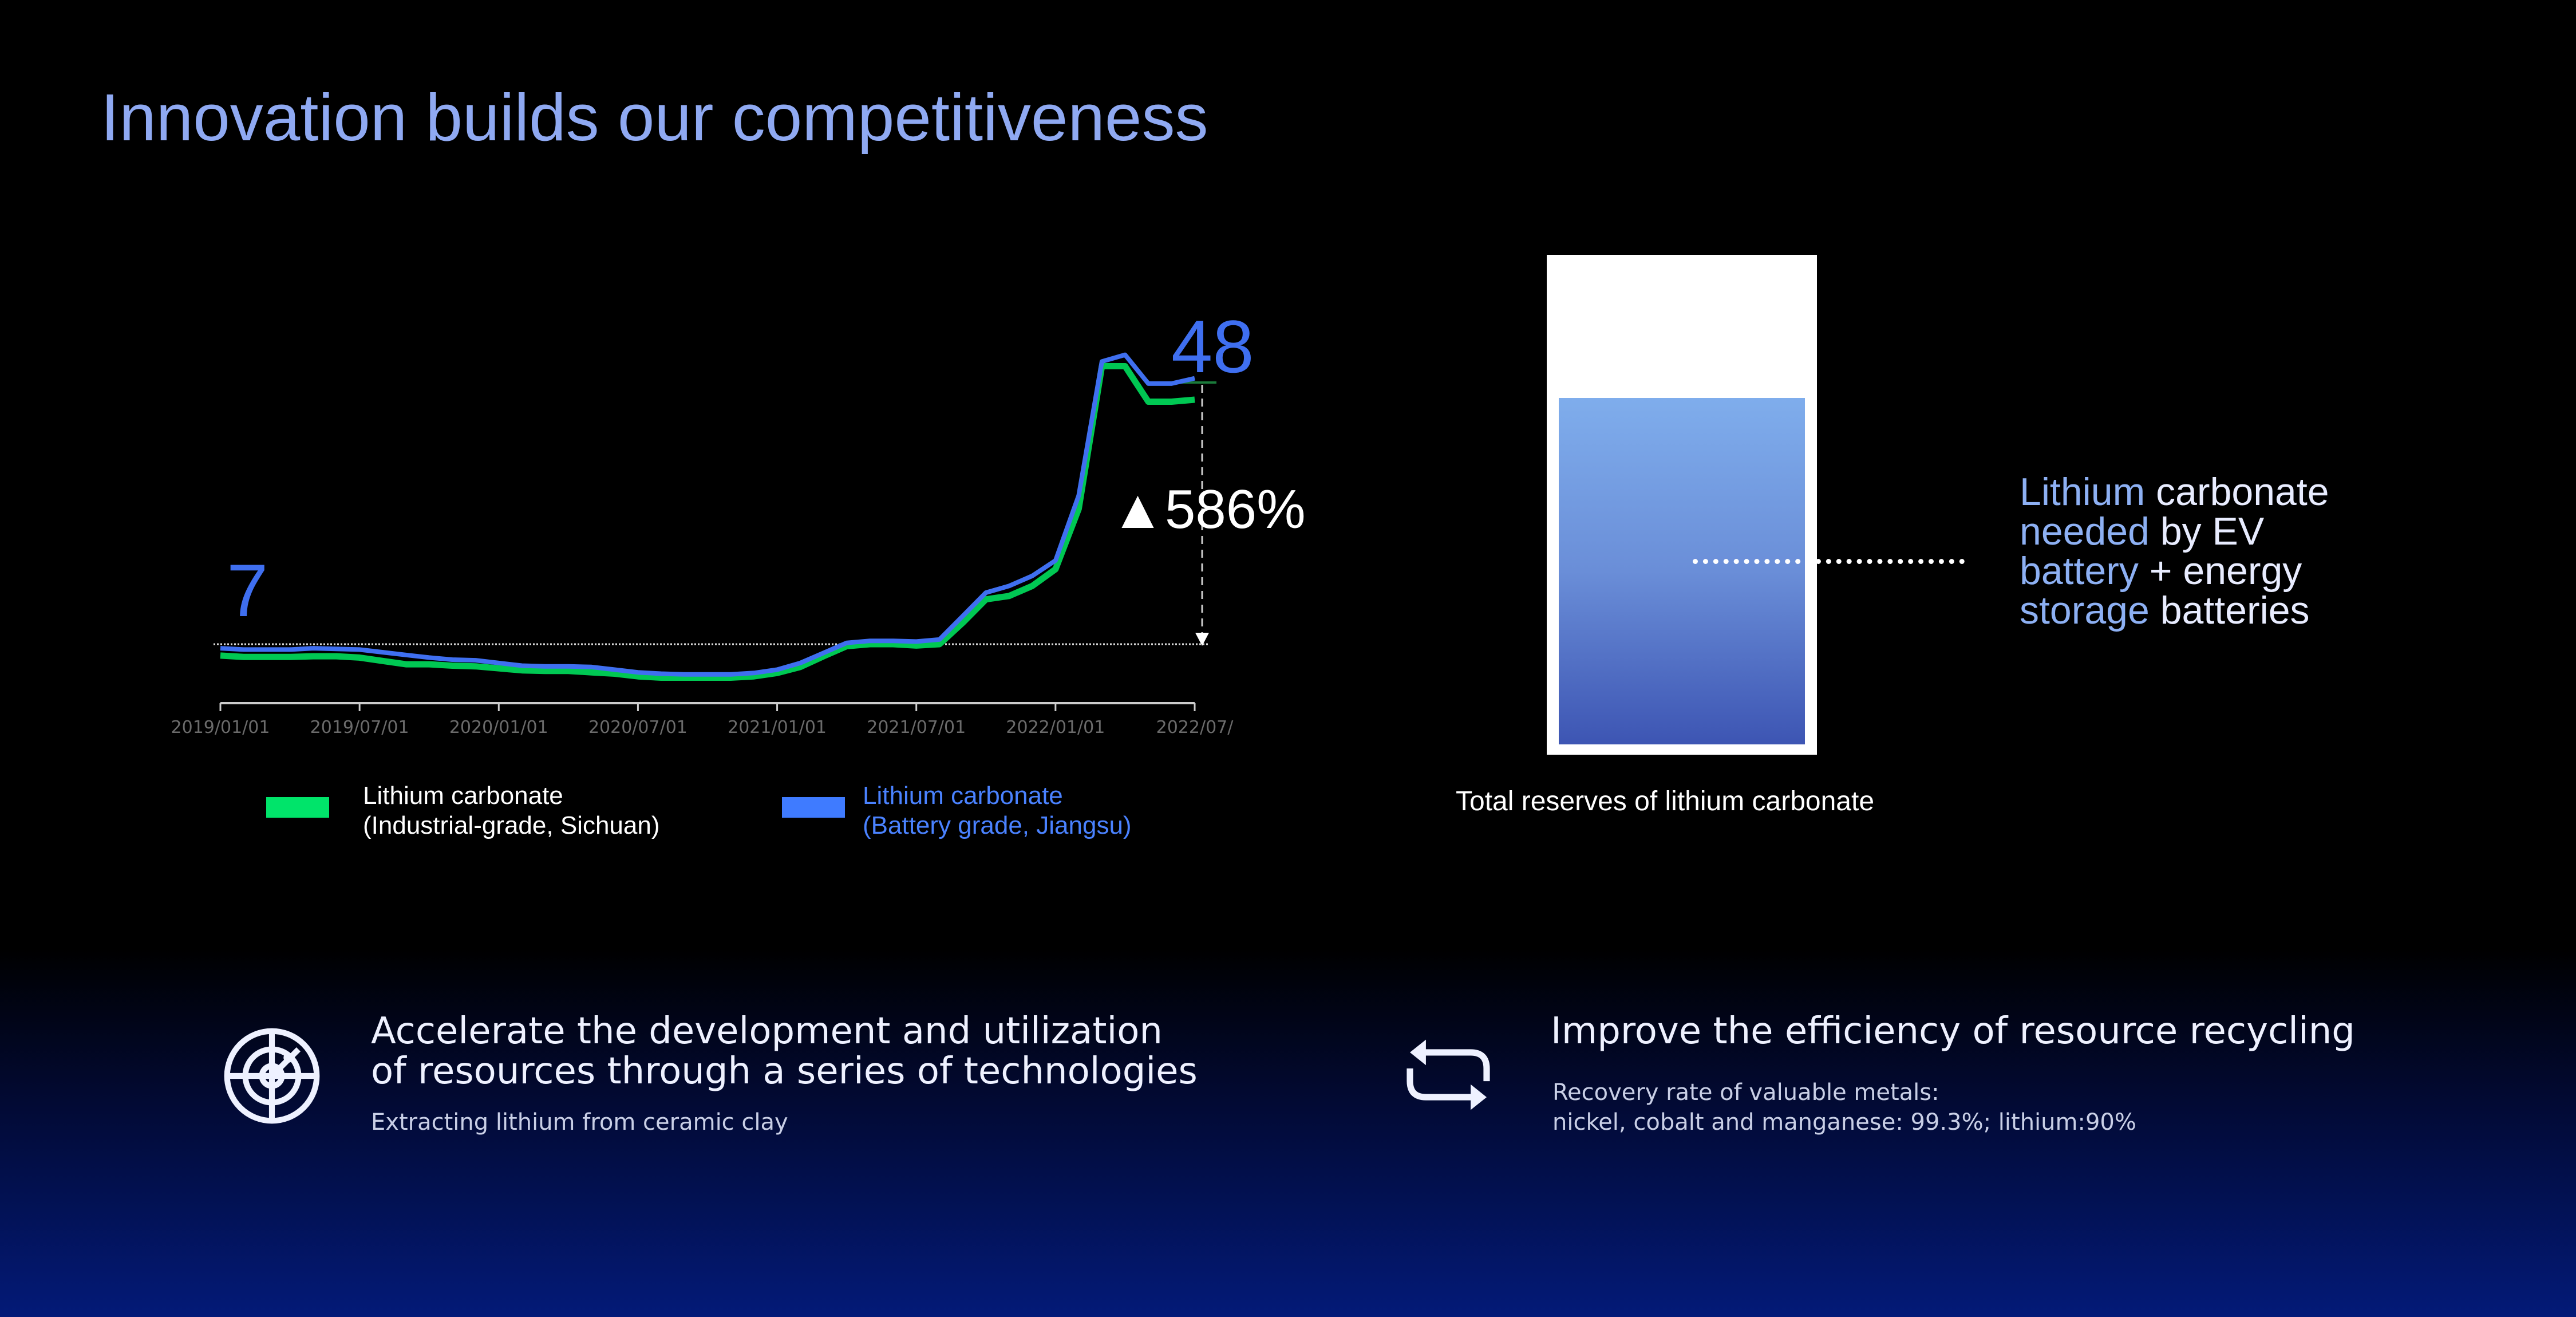  Describe the element at coordinates (2237, 492) in the screenshot. I see `label-word: carbonate` at that location.